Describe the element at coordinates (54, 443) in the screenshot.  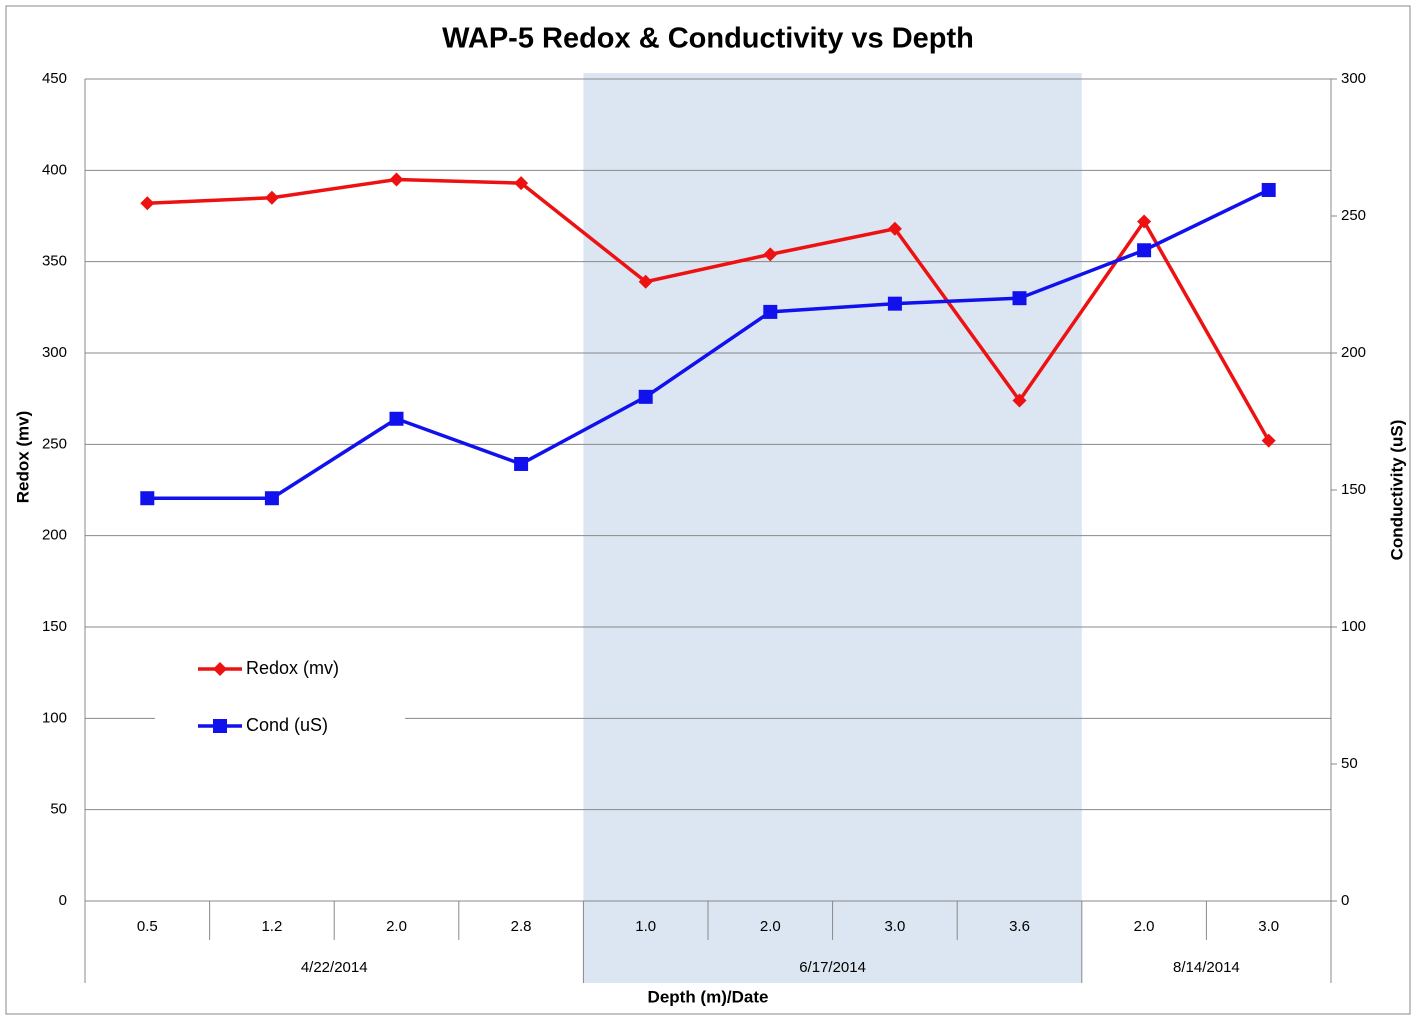
I see `y-tick-label: 250` at that location.